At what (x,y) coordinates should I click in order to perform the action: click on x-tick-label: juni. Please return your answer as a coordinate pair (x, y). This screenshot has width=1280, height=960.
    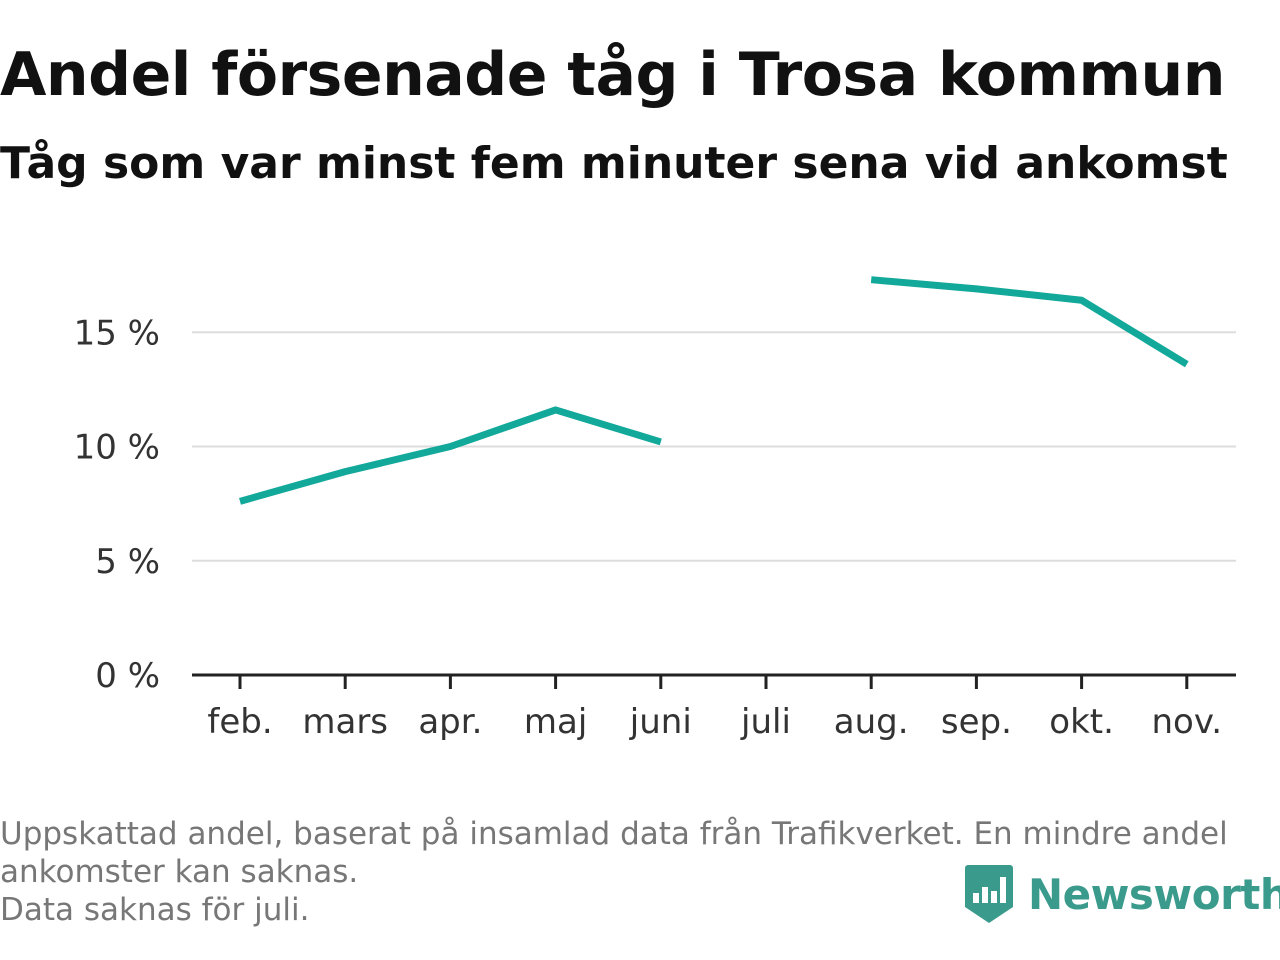
    Looking at the image, I should click on (660, 722).